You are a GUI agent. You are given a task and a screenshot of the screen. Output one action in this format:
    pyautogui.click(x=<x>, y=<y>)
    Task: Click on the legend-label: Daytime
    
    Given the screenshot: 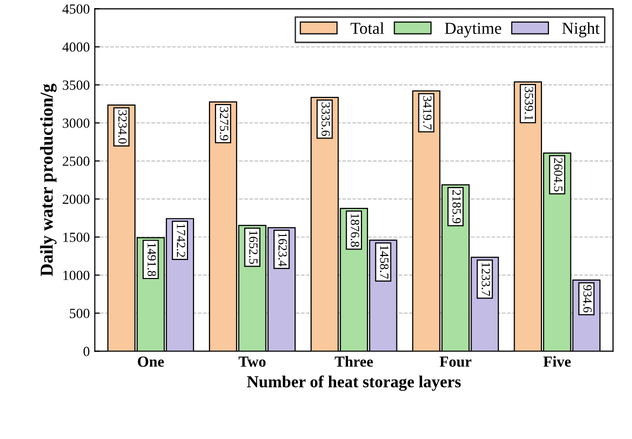 What is the action you would take?
    pyautogui.click(x=473, y=30)
    